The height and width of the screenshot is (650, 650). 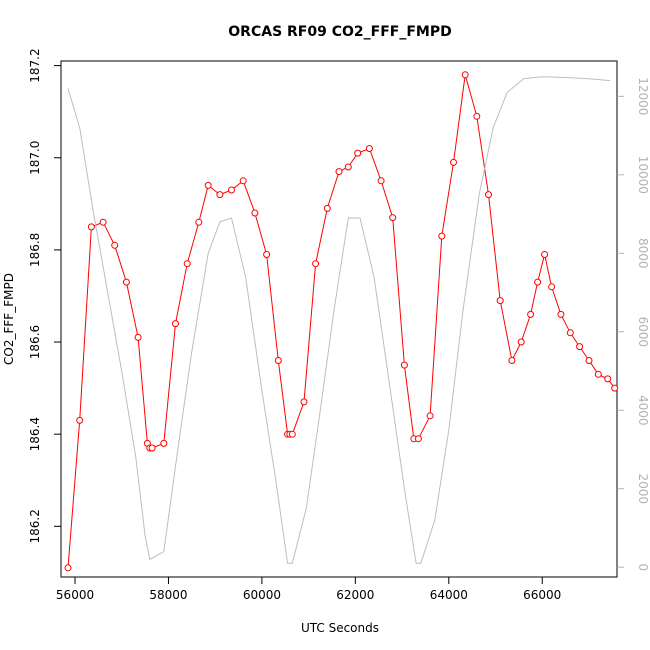 What do you see at coordinates (9, 319) in the screenshot?
I see `y-axis-label: CO2_FFF_FMPD` at bounding box center [9, 319].